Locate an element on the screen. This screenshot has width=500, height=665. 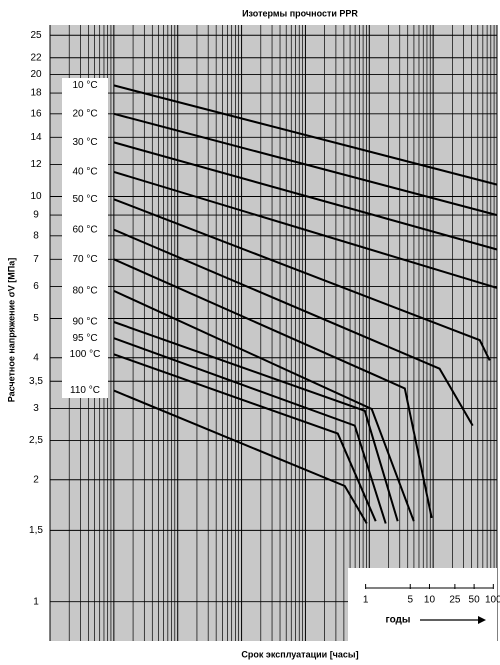
year-tick-label: 5 is located at coordinates (410, 600).